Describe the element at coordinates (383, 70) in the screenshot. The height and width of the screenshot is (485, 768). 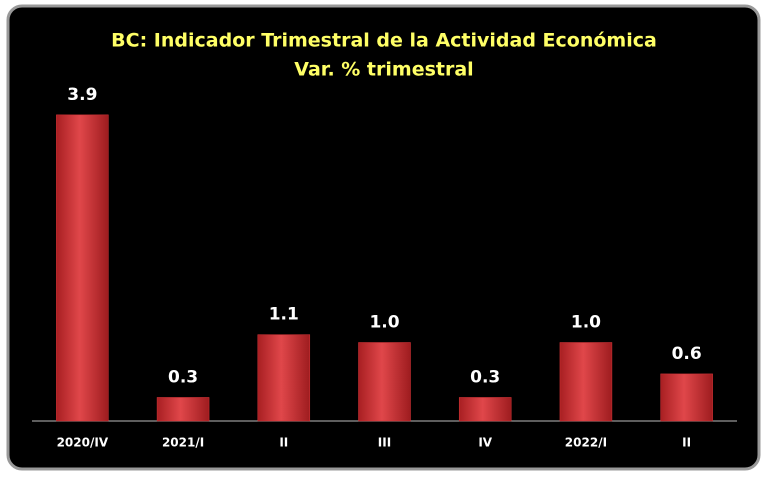
I see `chart-subtitle: Var. % trimestral` at that location.